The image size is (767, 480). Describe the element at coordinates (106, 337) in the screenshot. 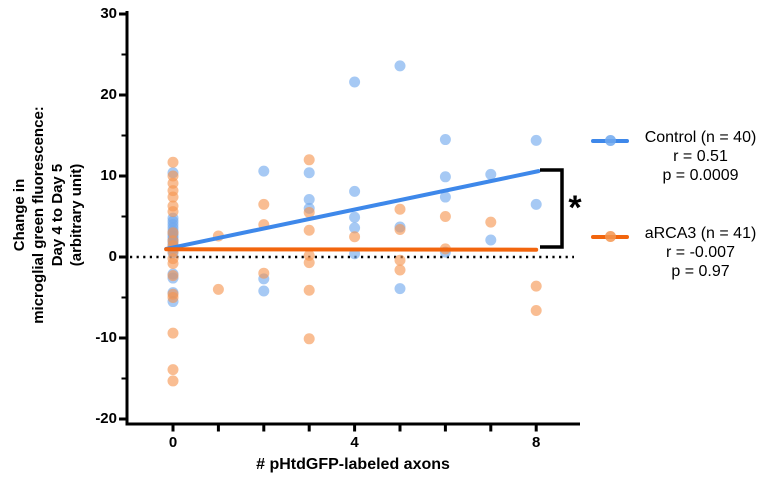

I see `y-tick-label: -10` at that location.